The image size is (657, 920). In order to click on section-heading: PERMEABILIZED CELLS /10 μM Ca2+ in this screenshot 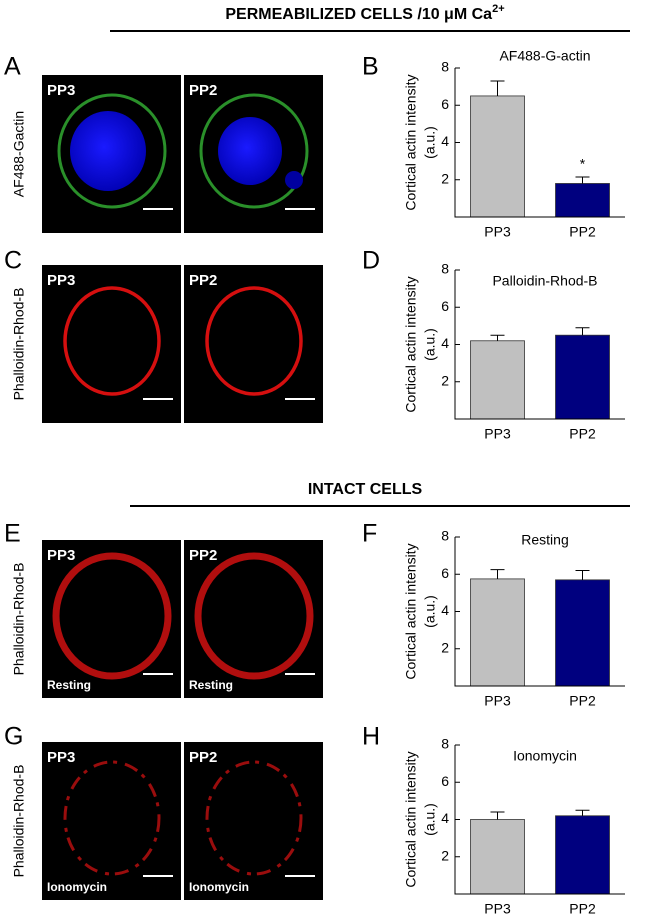, I will do `click(364, 13)`.